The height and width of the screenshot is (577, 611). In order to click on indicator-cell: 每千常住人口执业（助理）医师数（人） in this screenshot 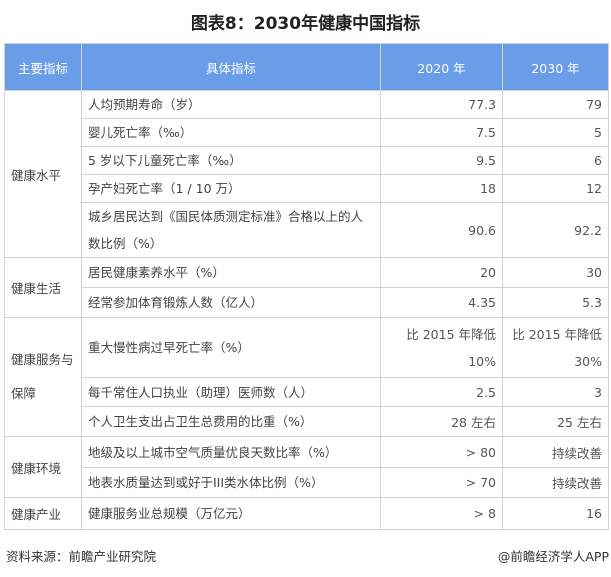, I will do `click(231, 392)`.